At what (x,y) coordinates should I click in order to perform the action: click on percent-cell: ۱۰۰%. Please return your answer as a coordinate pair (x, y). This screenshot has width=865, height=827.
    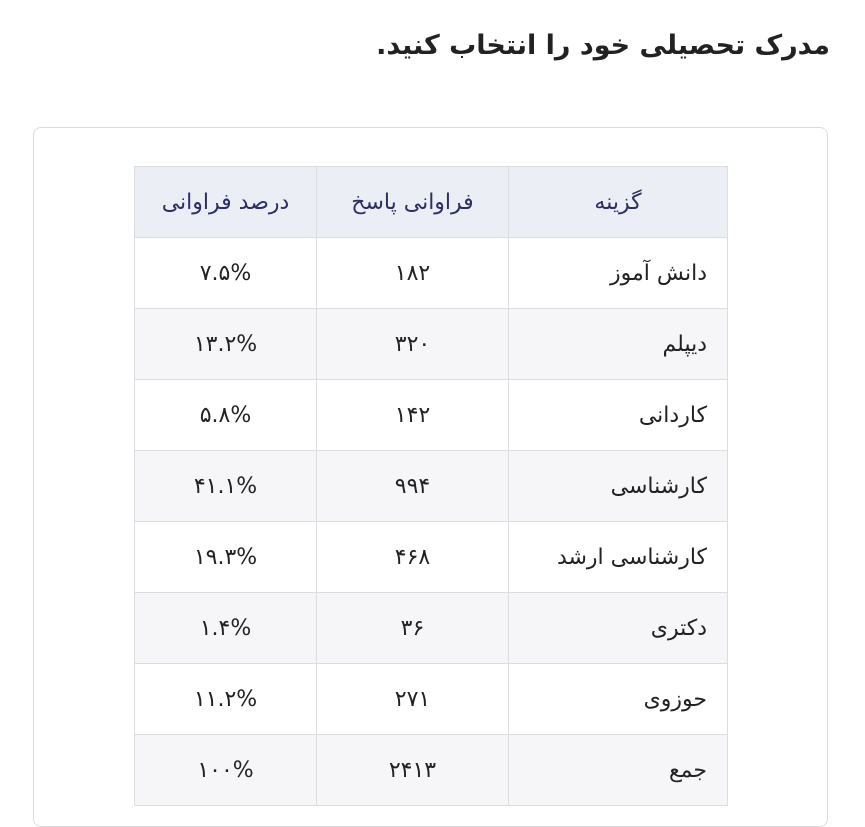
    Looking at the image, I should click on (225, 770).